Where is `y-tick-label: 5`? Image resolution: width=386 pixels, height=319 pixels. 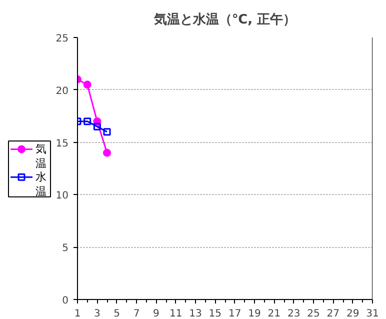 y-tick-label: 5 is located at coordinates (65, 248).